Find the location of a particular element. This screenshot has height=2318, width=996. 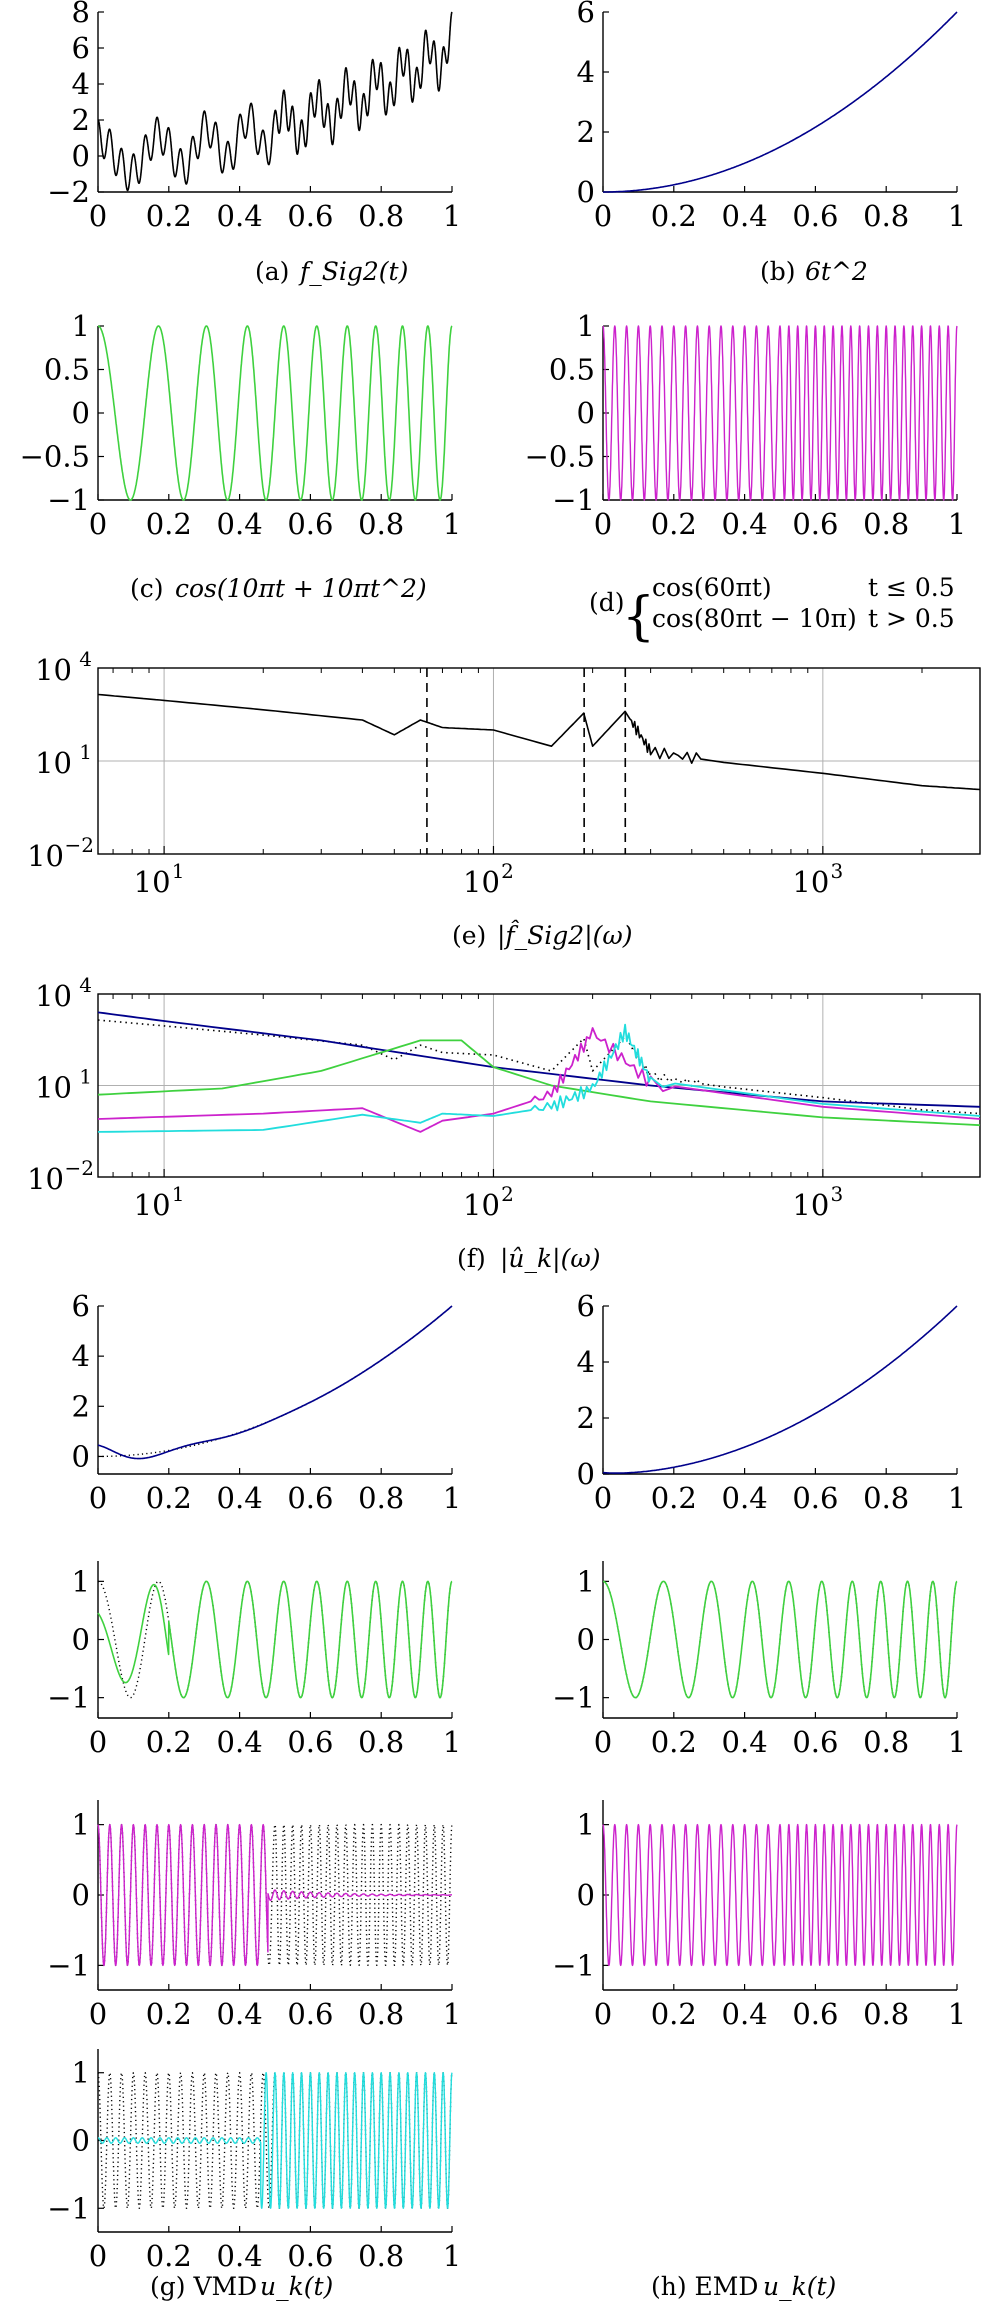

series-cyan is located at coordinates (539, 1078).